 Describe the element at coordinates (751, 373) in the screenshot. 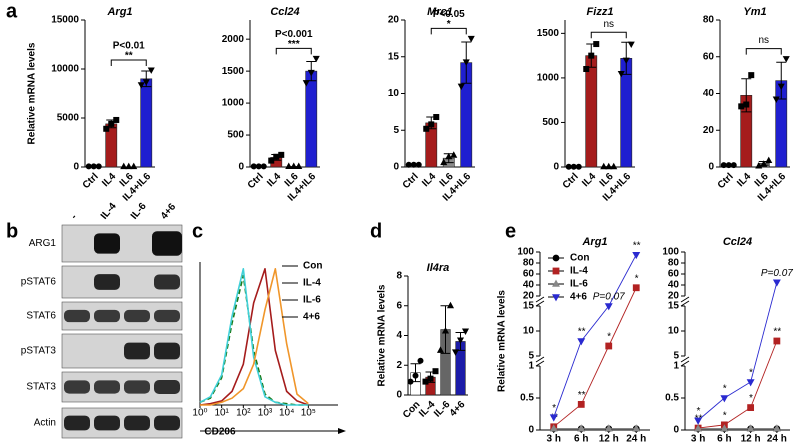

I see `significance: *` at that location.